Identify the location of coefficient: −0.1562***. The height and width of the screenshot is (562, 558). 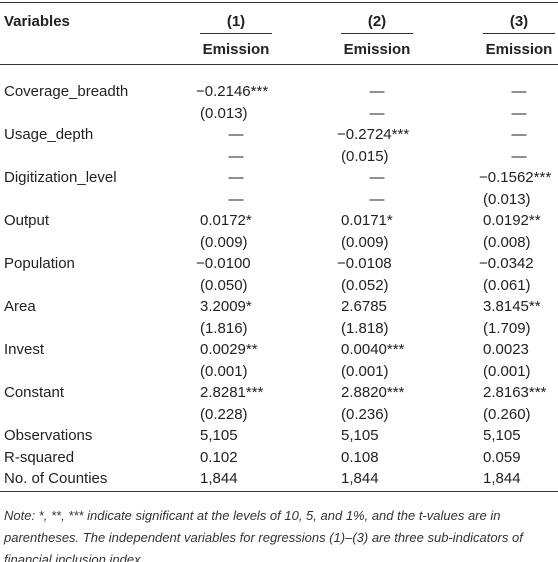
(515, 177).